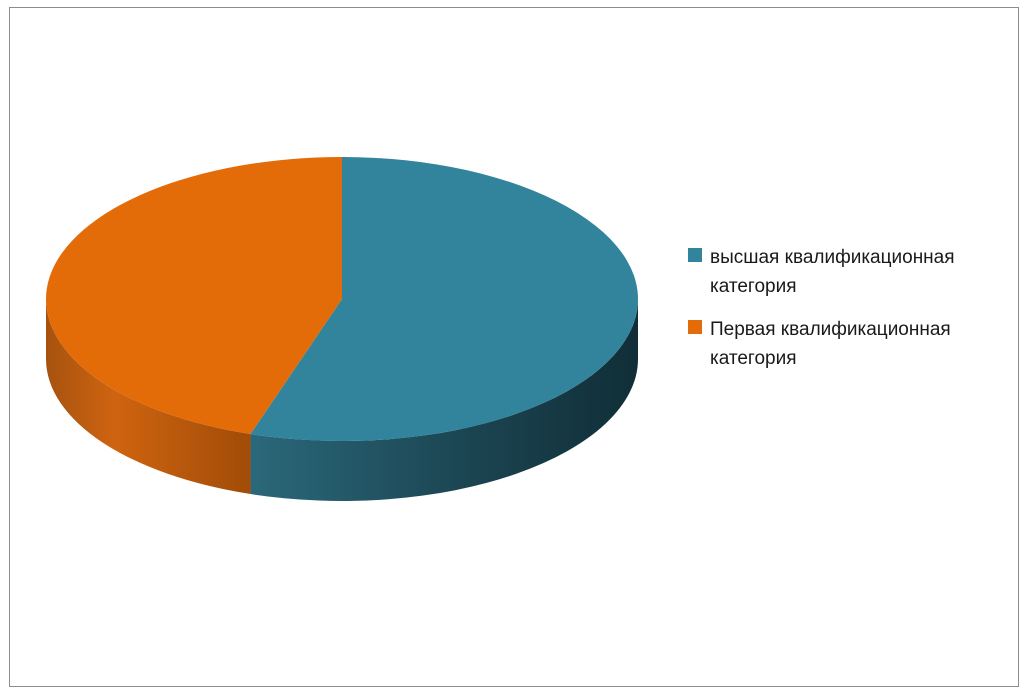  I want to click on legend-item-highest-category: высшая квалификационная категория, so click(853, 272).